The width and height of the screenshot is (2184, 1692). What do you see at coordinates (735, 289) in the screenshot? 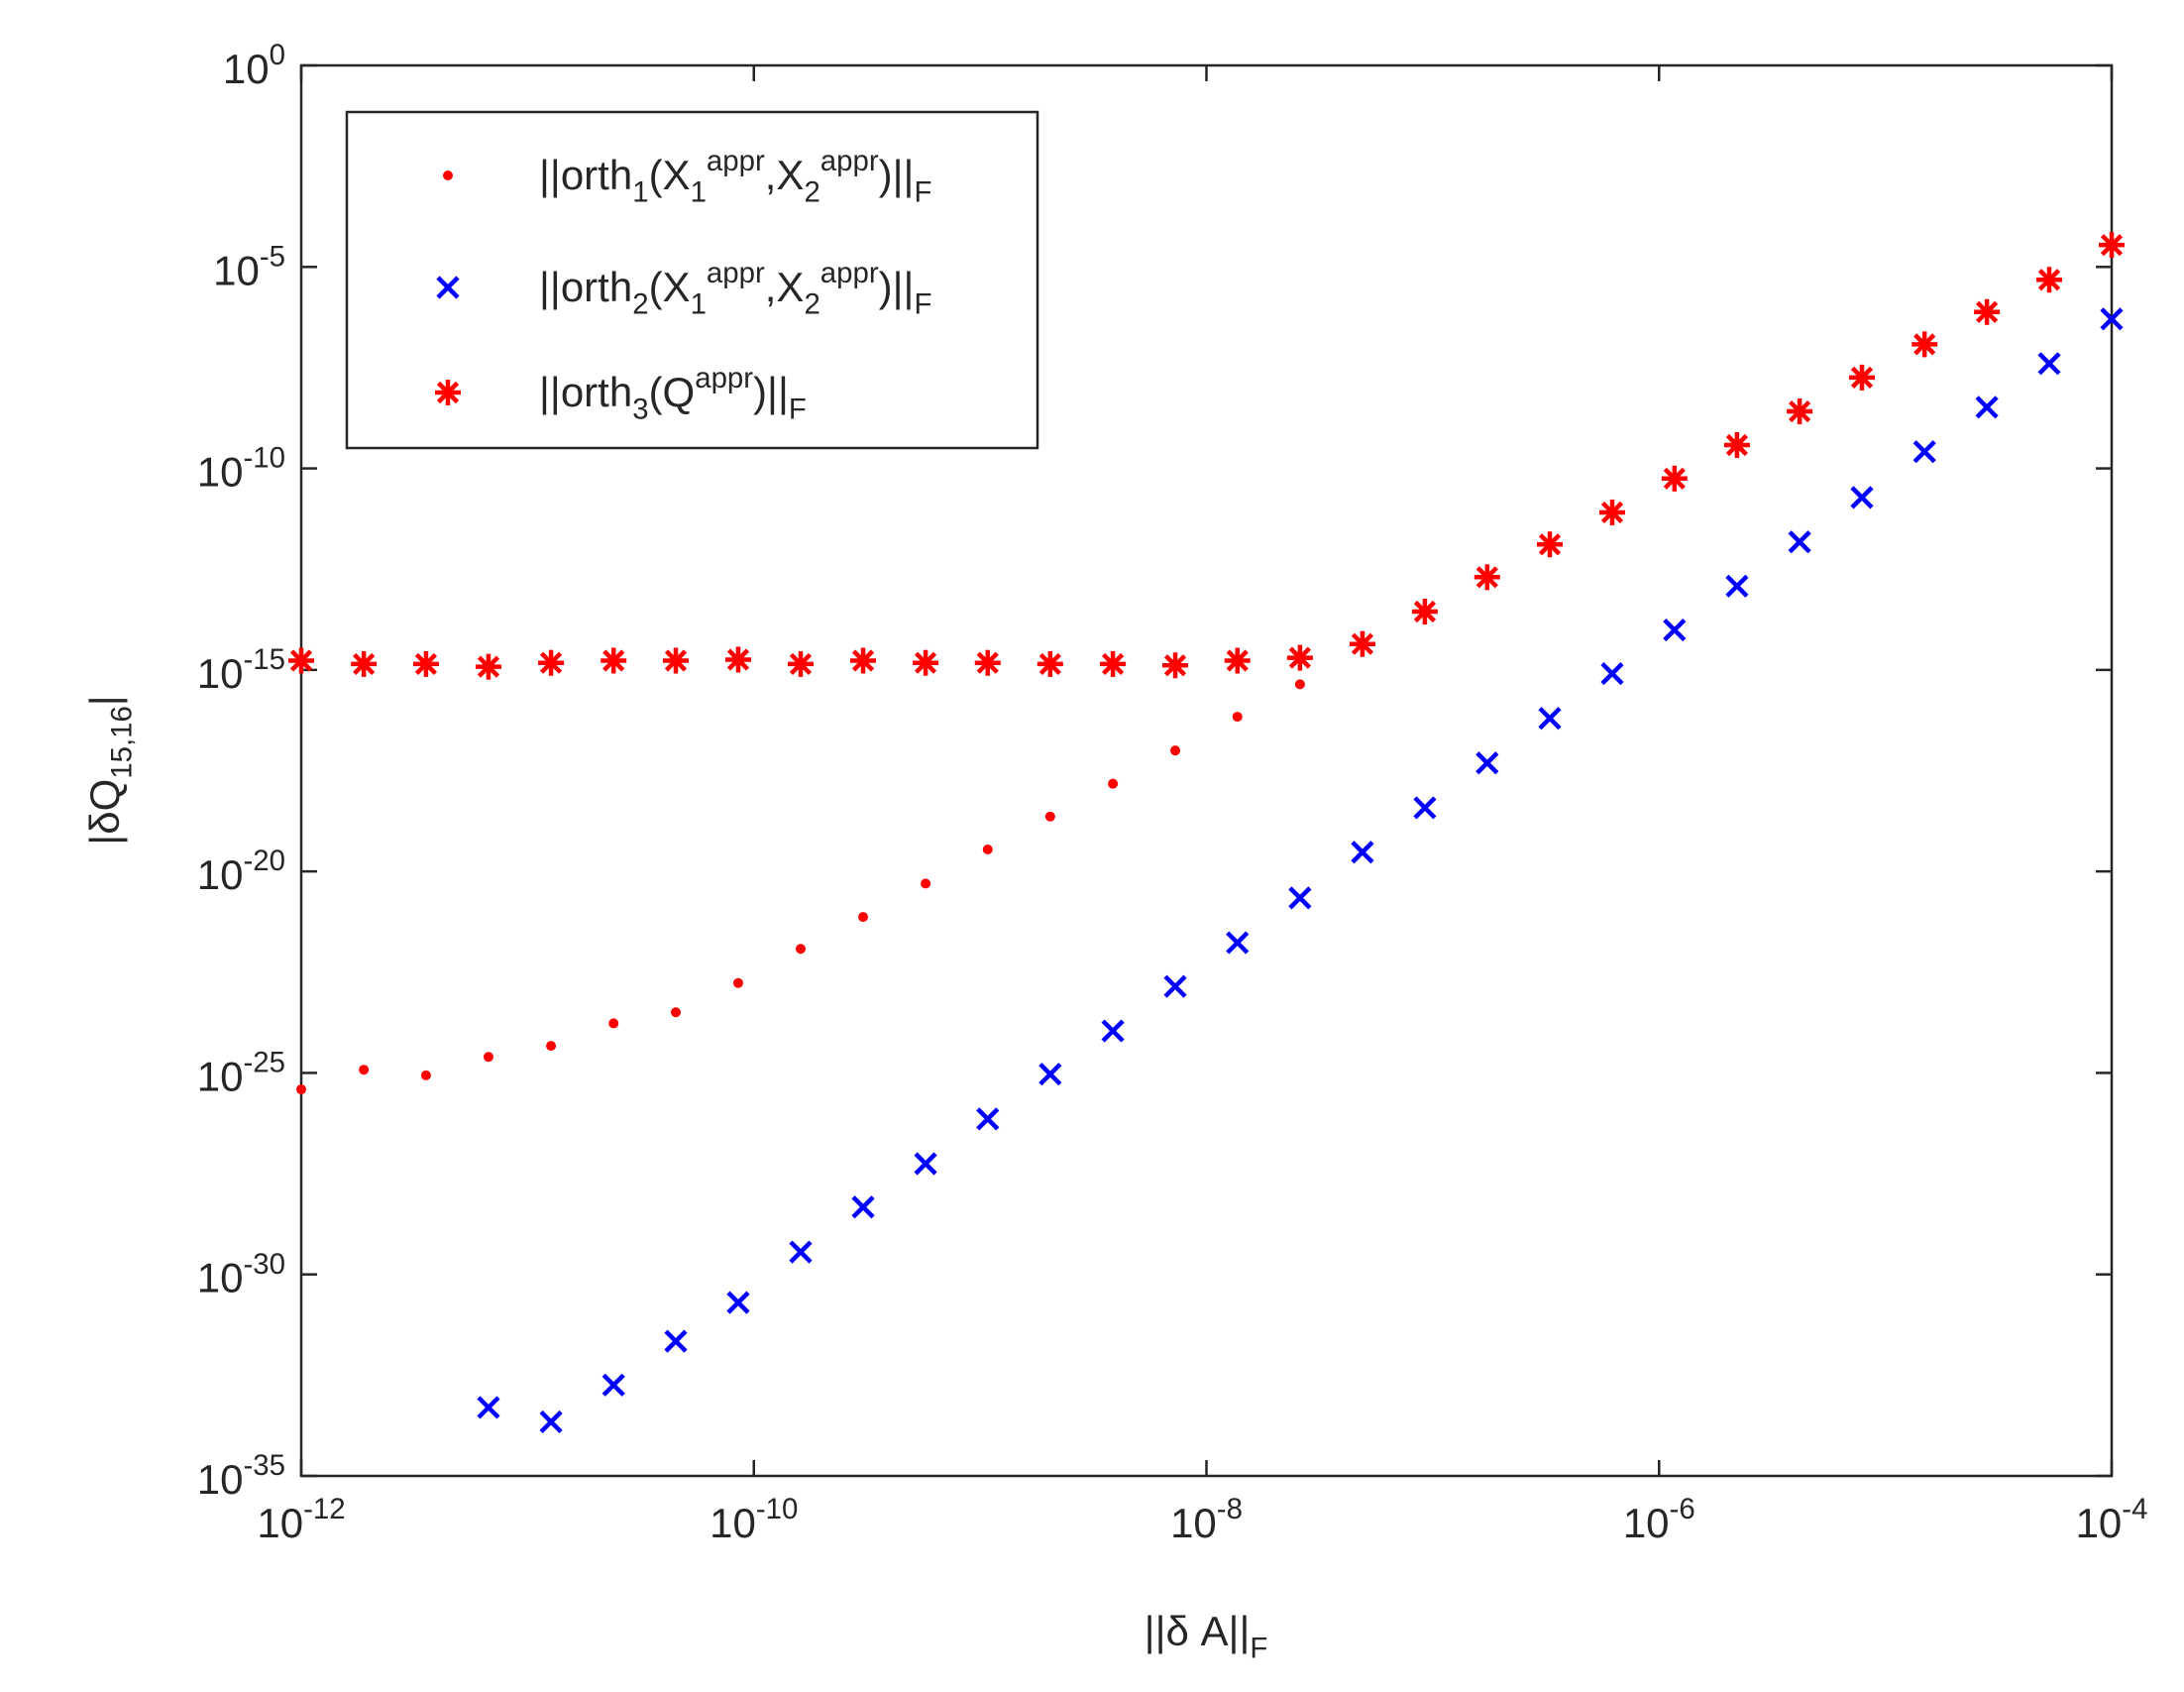
I see `legend-label: ||orth2(X1appr,X2appr)||F` at bounding box center [735, 289].